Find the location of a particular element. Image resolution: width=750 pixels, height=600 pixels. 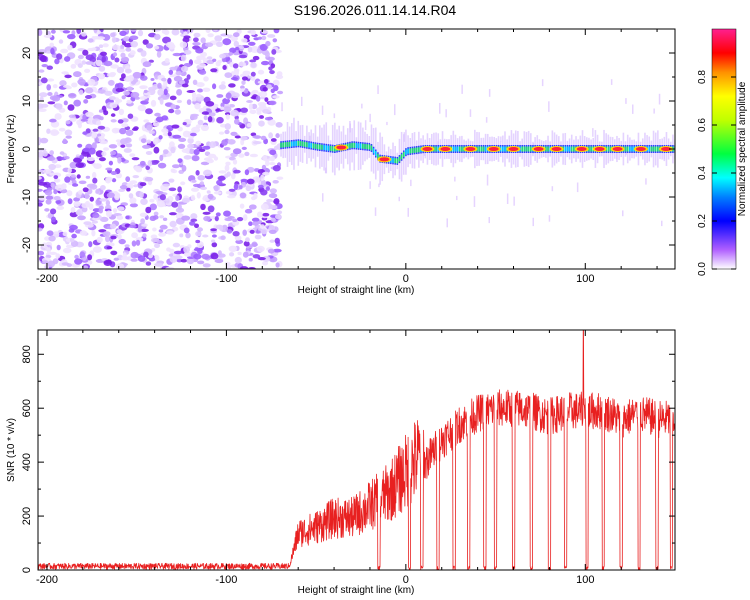

x-tick-label: 0 is located at coordinates (406, 279).